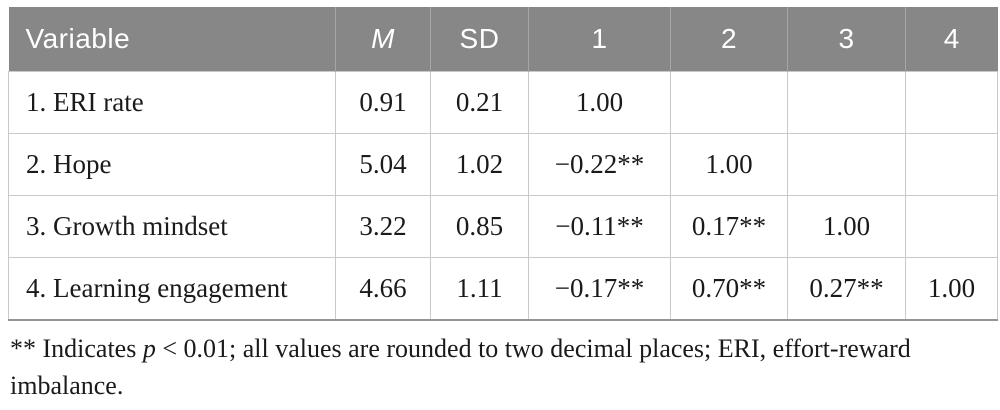 The width and height of the screenshot is (1000, 410). What do you see at coordinates (149, 348) in the screenshot?
I see `footnote-p-symbol: p` at bounding box center [149, 348].